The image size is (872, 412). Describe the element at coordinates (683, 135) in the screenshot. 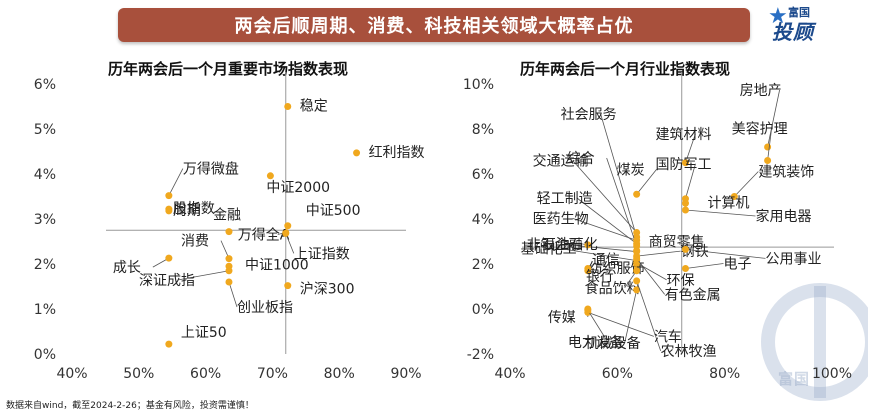

I see `data-label: 建筑材料` at that location.